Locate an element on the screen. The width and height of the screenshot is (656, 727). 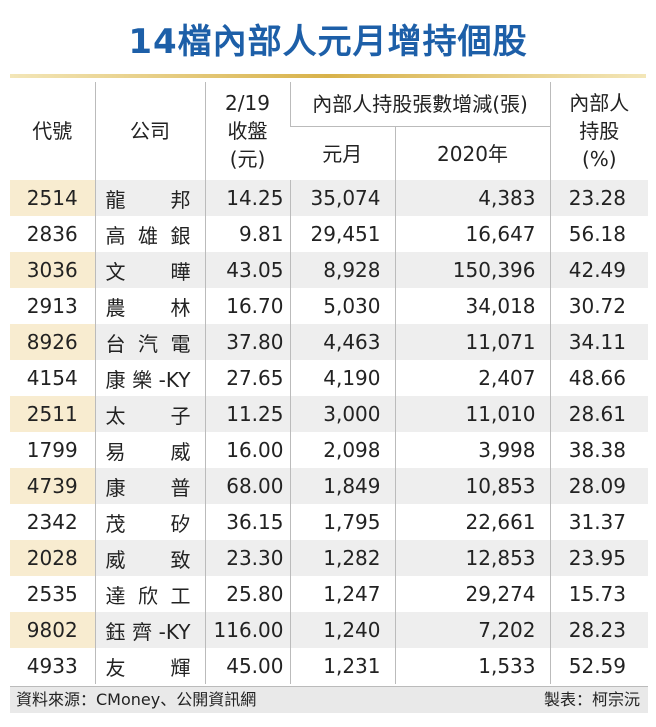
cell-change-2020: 34,018 is located at coordinates (472, 306).